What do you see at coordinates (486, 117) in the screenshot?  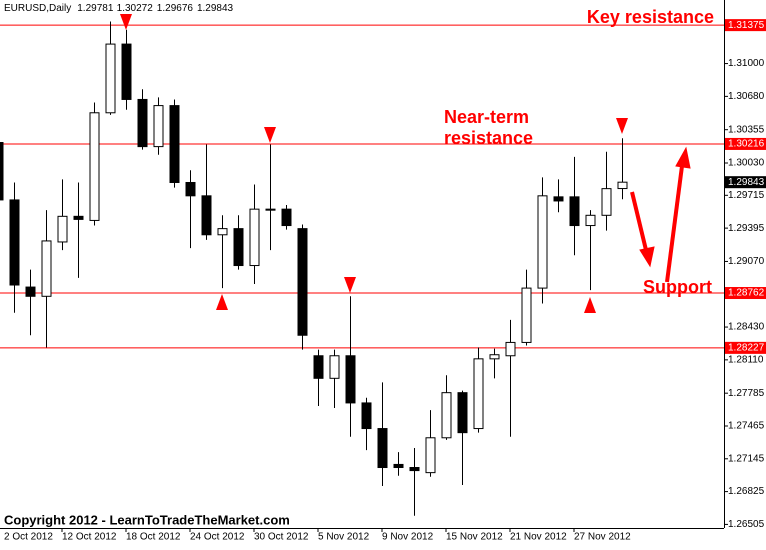 I see `annotation: Near-term` at bounding box center [486, 117].